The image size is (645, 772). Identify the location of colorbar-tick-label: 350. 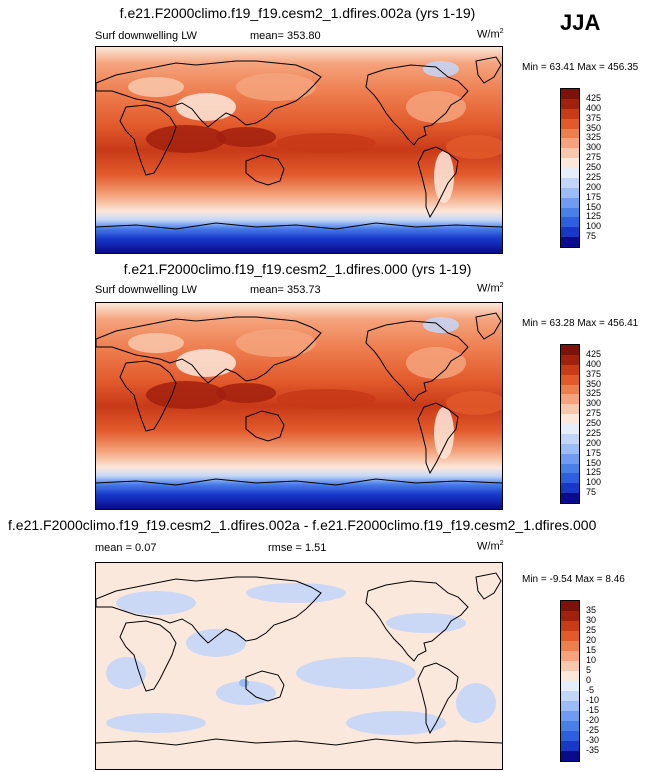
(594, 383).